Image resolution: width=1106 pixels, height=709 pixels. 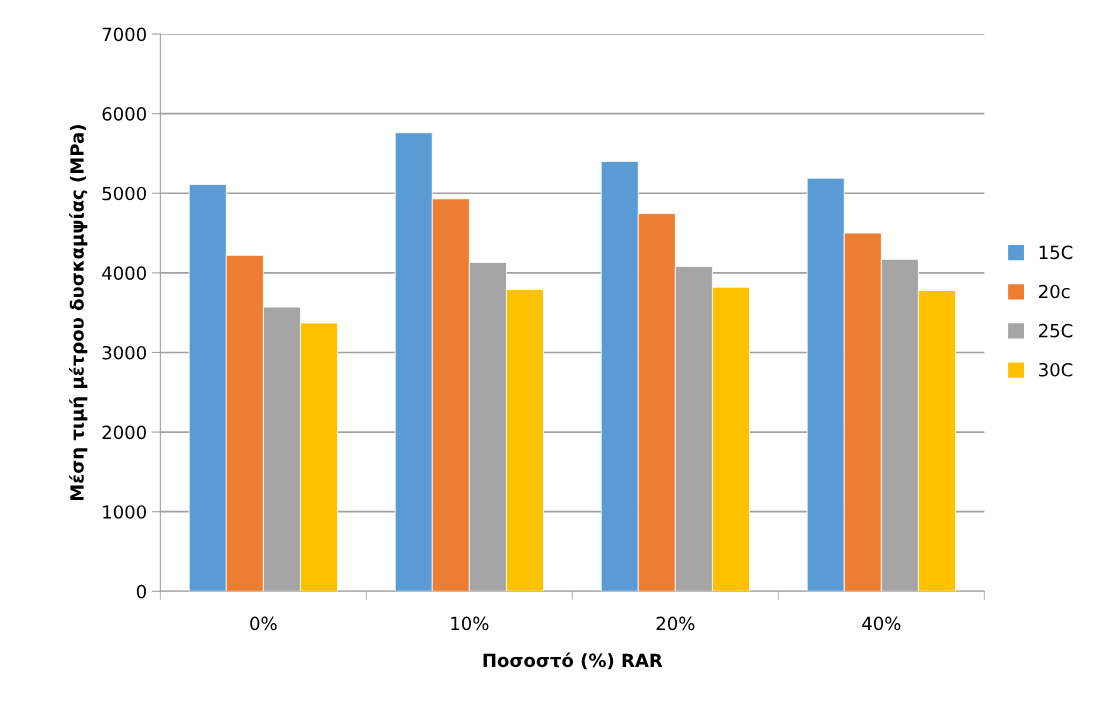 I want to click on x-axis-title: Ποσοστό (%) RAR, so click(x=573, y=661).